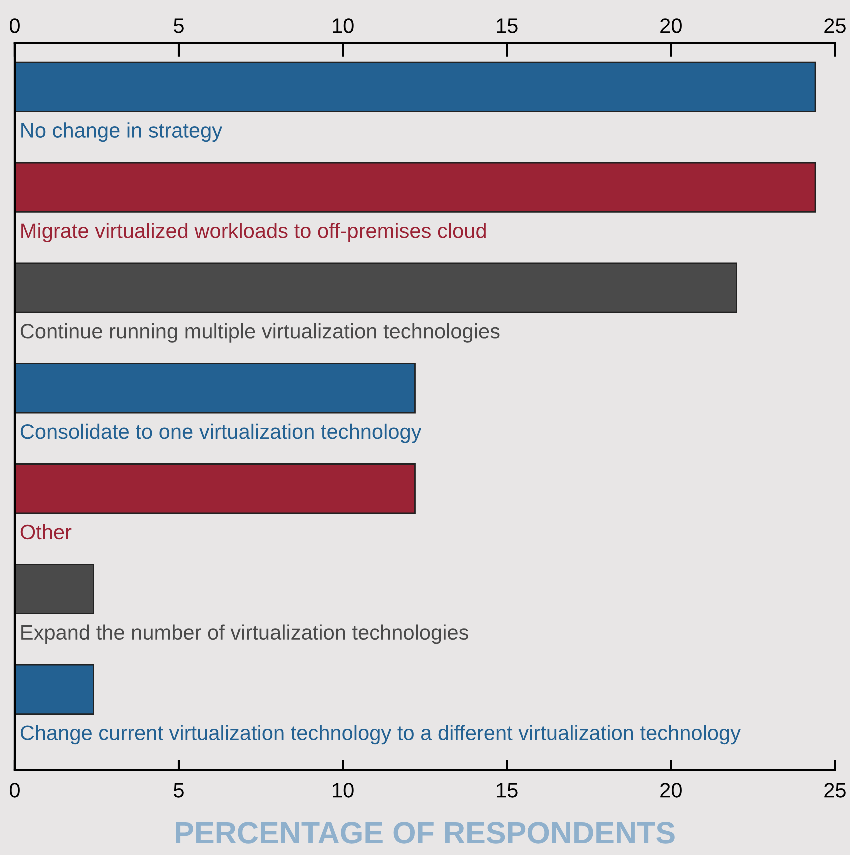  I want to click on x-tick-label: 10, so click(343, 790).